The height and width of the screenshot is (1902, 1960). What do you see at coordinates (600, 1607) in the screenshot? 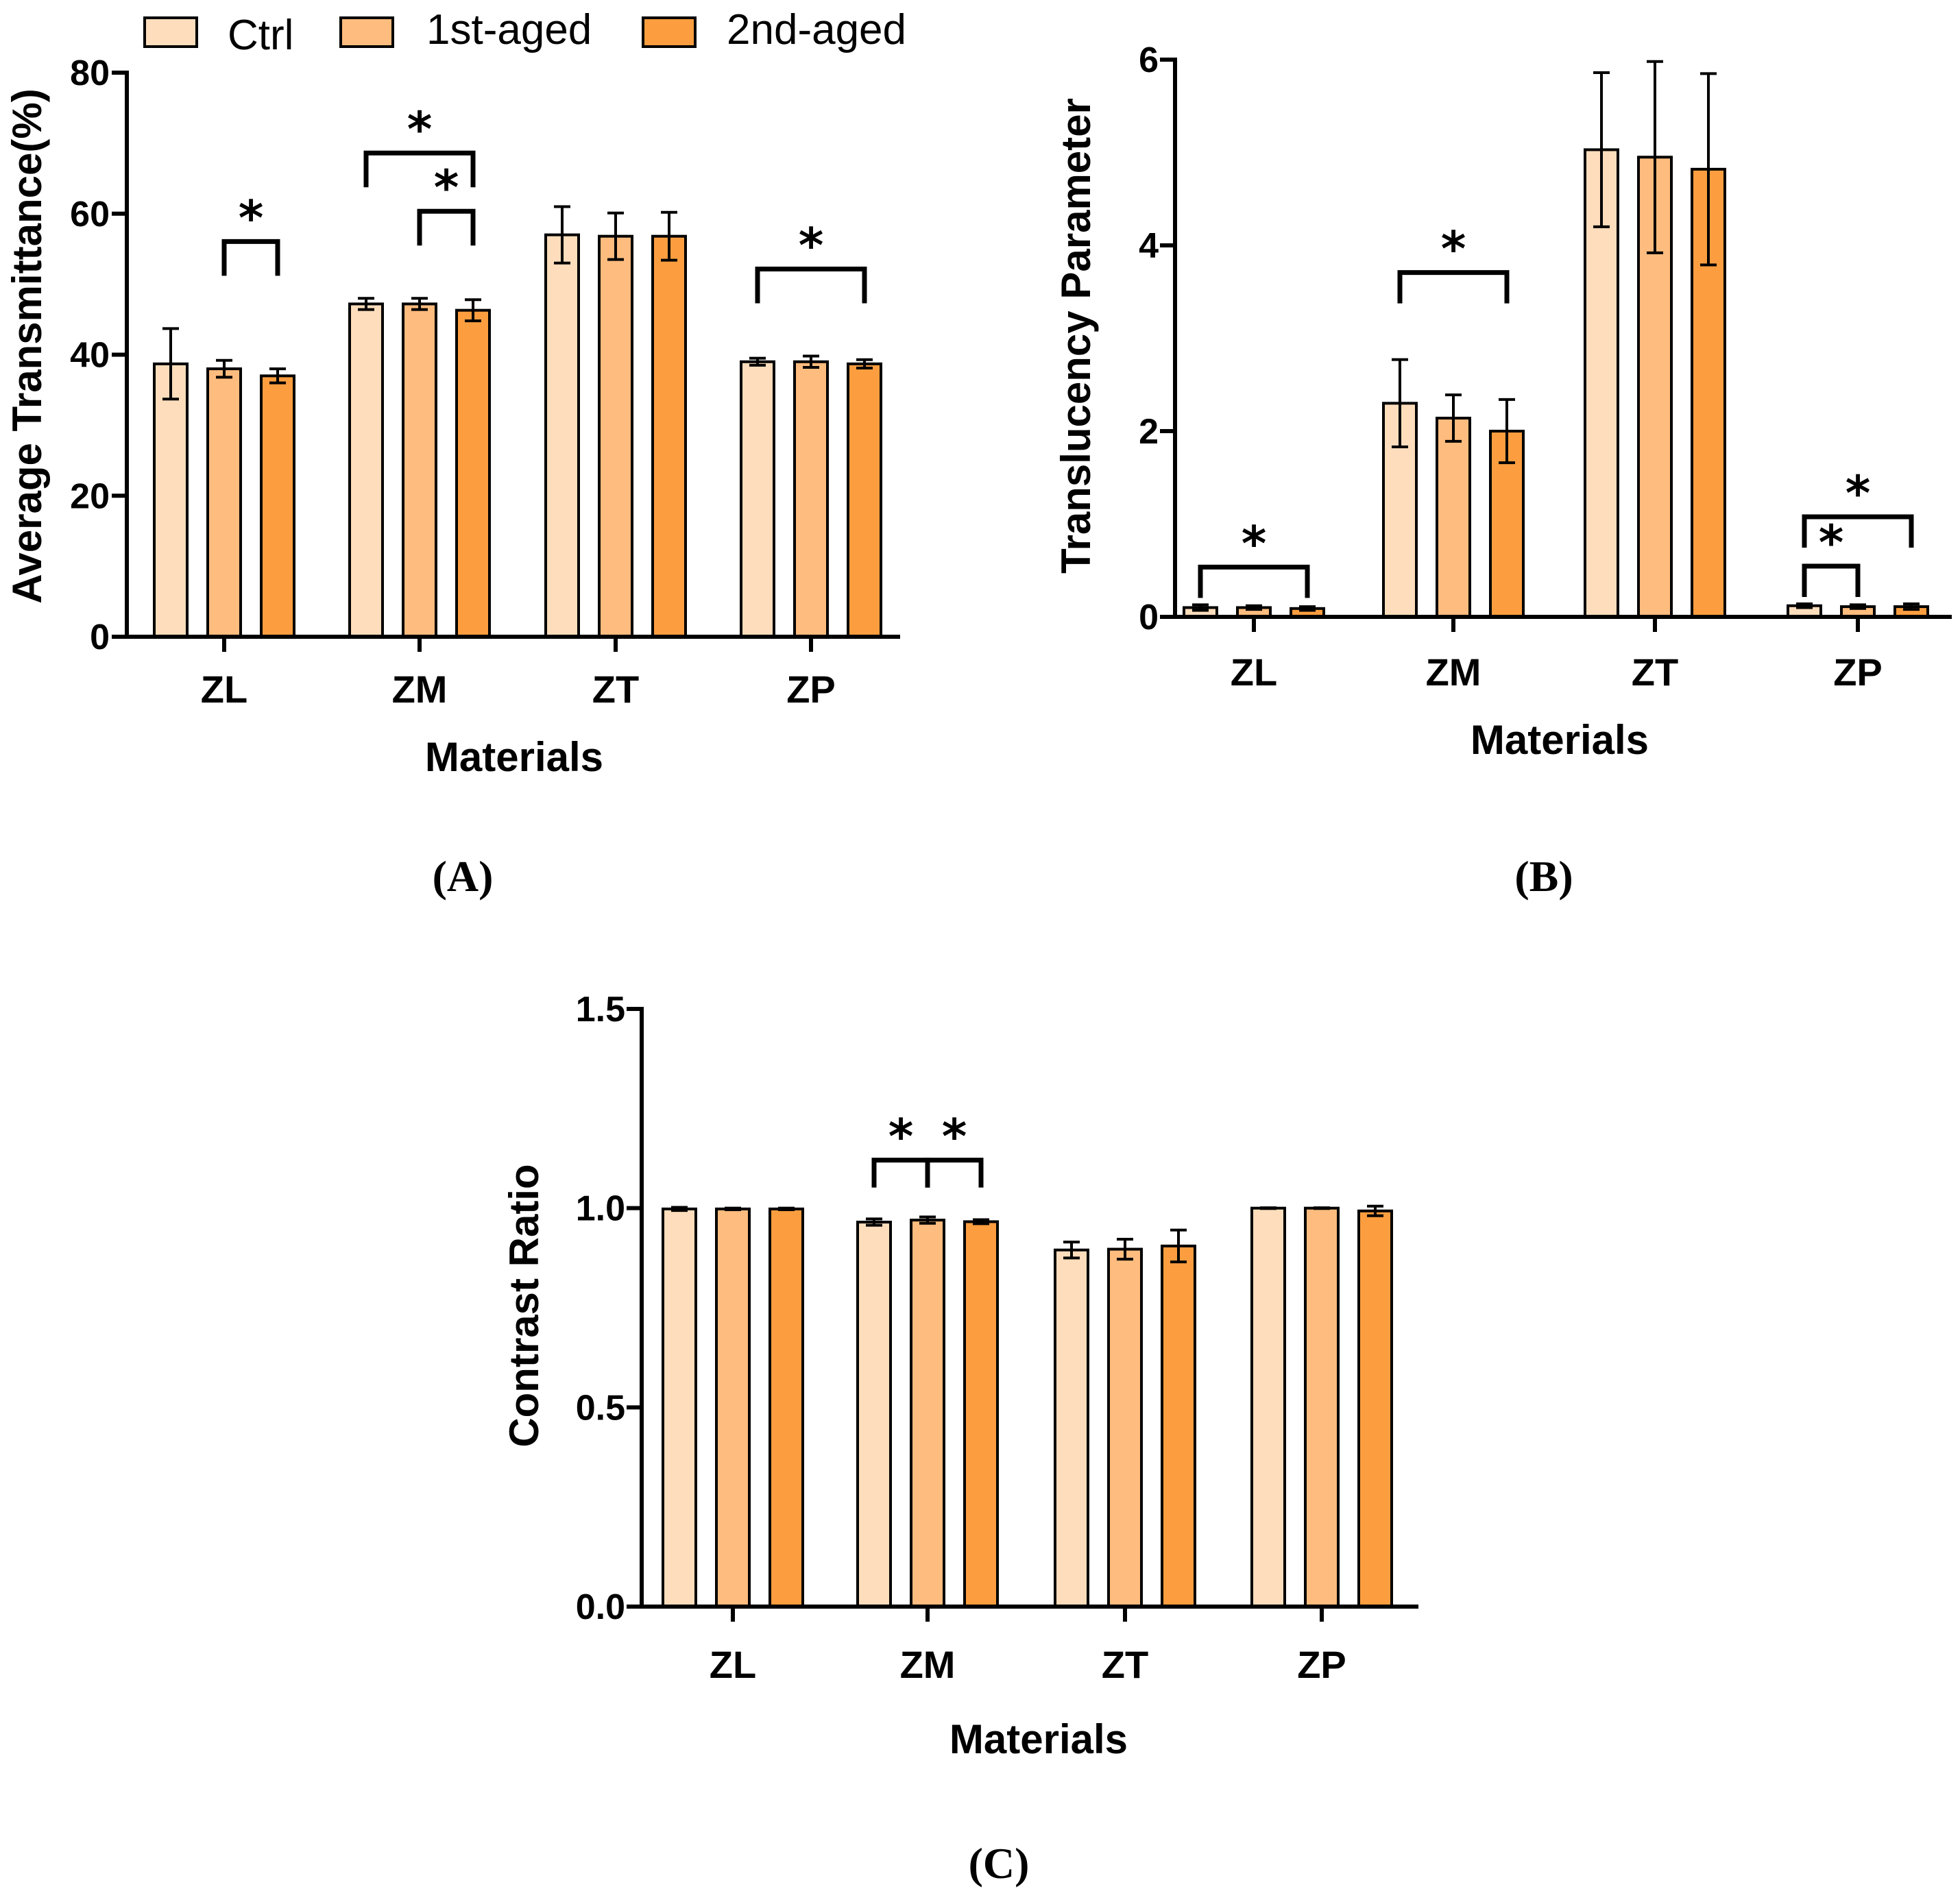
I see `y-tick-label-c-0: 0.0` at bounding box center [600, 1607].